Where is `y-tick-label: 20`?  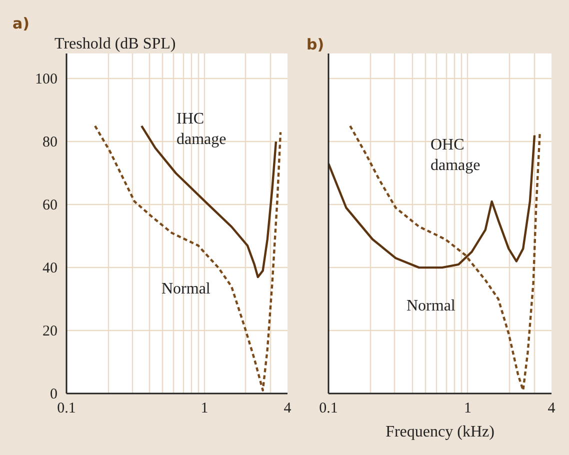
y-tick-label: 20 is located at coordinates (50, 332).